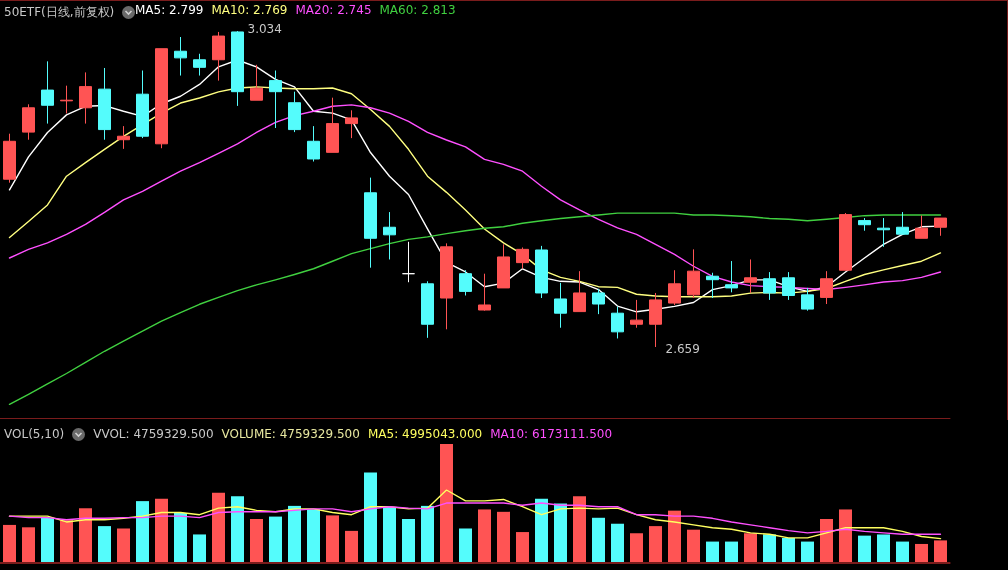  I want to click on chart-title: VOL(5,10), so click(34, 434).